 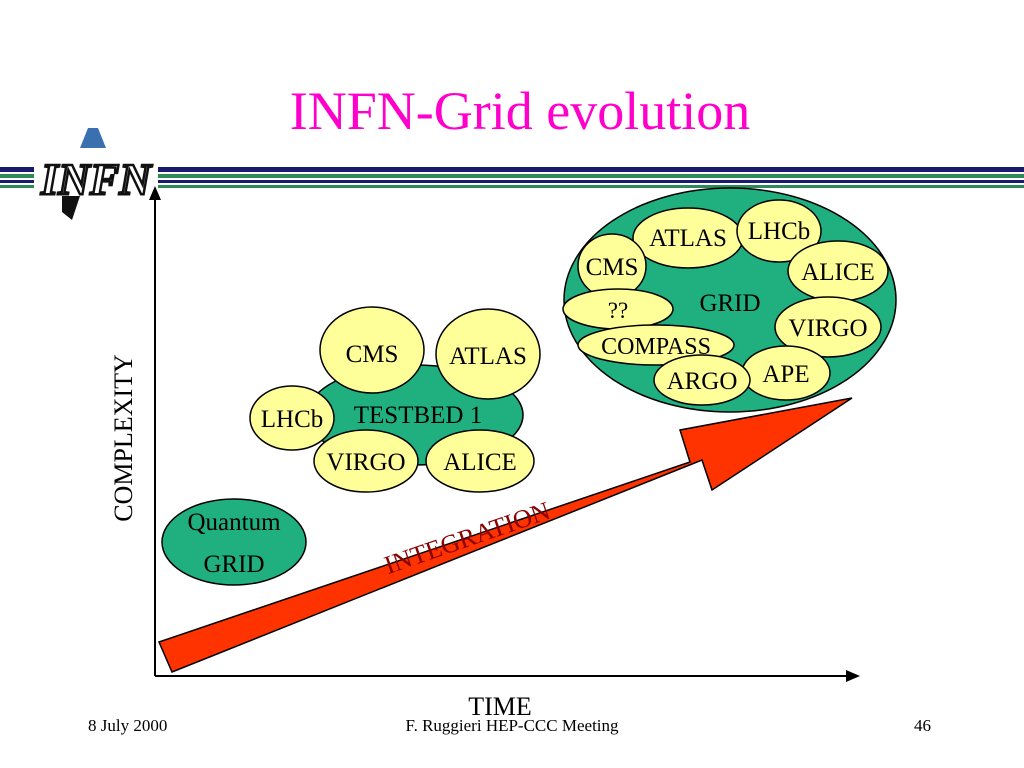 What do you see at coordinates (395, 399) in the screenshot?
I see `testbed-cluster: TESTBED 1 CMS ATLAS LHCb VIRGO ALICE` at bounding box center [395, 399].